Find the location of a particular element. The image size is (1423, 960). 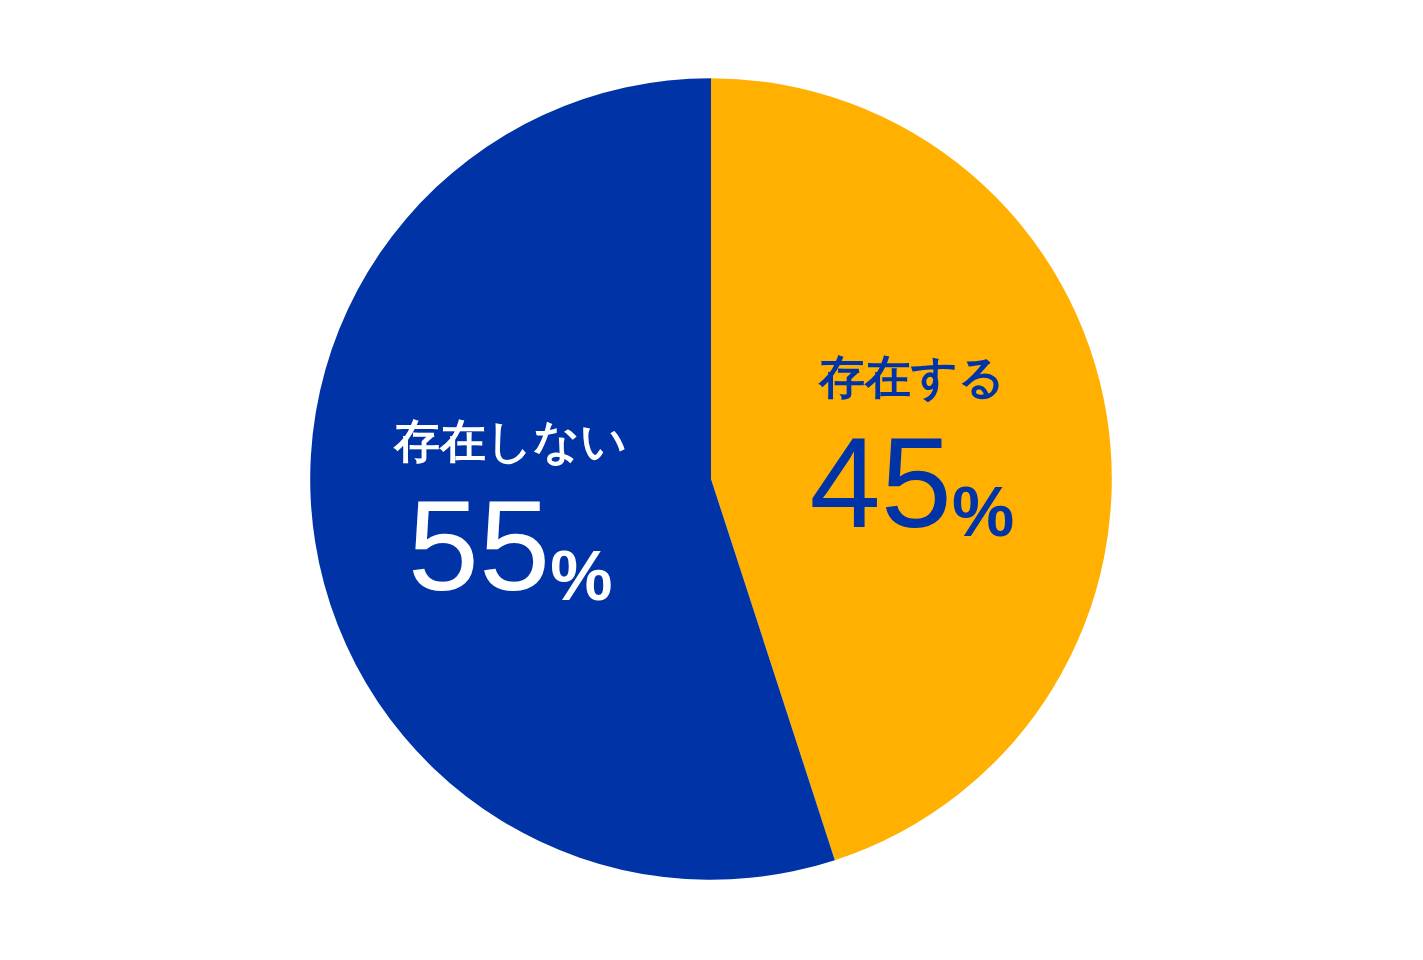

data-label: 45% is located at coordinates (912, 482).